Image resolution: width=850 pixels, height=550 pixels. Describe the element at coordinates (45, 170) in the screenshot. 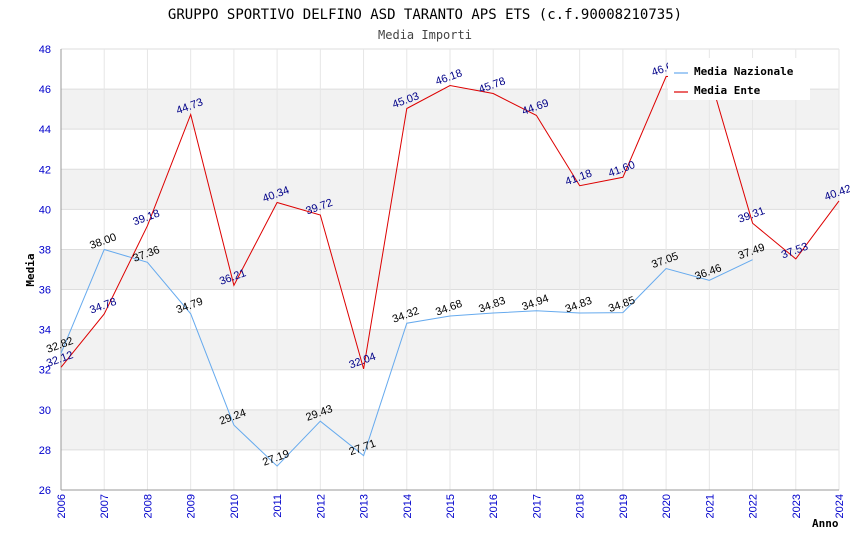

I see `y-tick-label: 42` at that location.